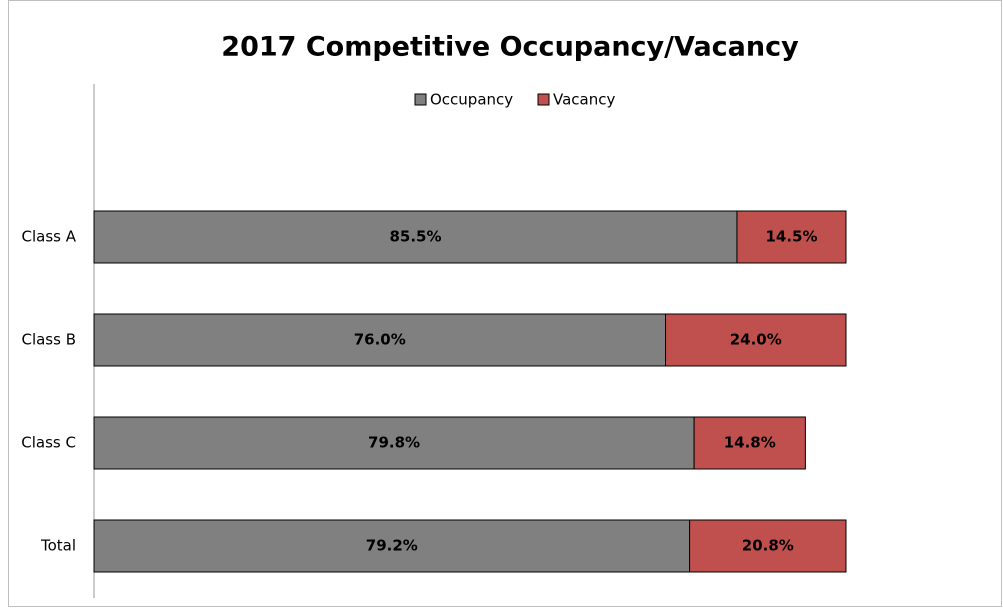 The image size is (1003, 608). Describe the element at coordinates (584, 100) in the screenshot. I see `legend-label: Vacancy` at that location.